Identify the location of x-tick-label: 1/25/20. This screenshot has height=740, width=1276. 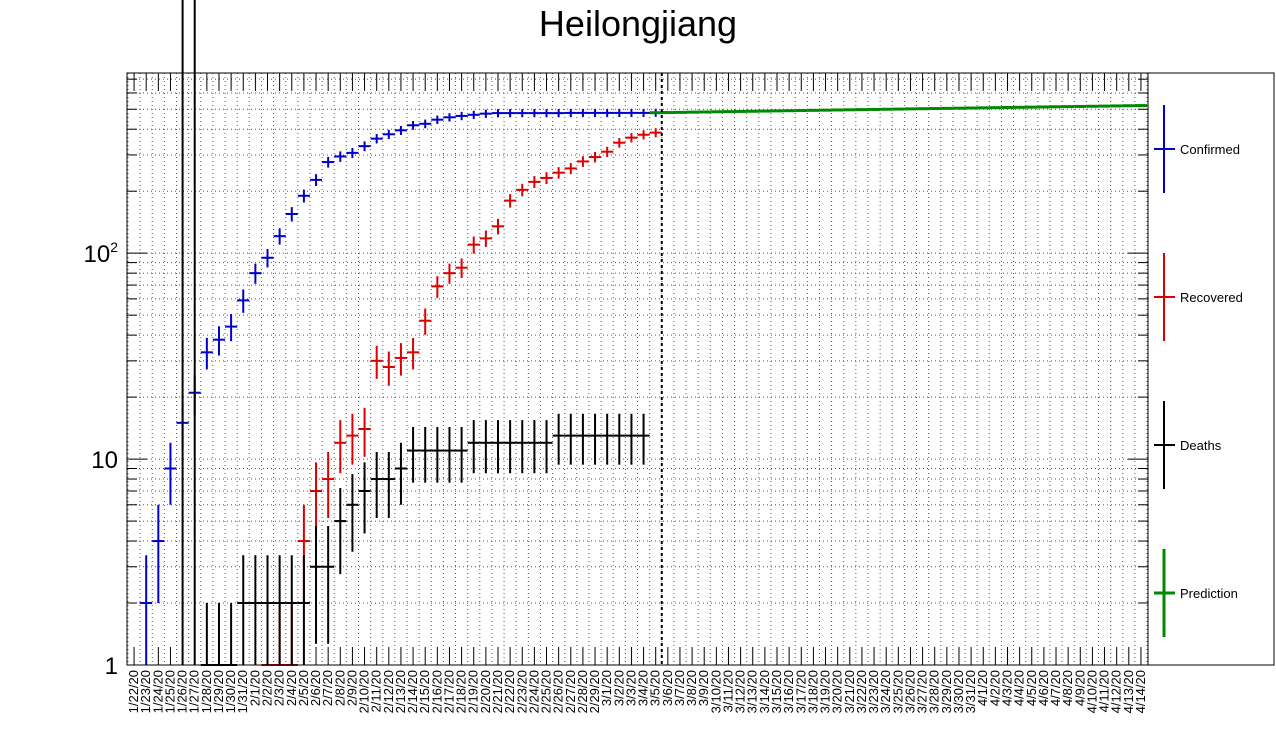
(169, 691).